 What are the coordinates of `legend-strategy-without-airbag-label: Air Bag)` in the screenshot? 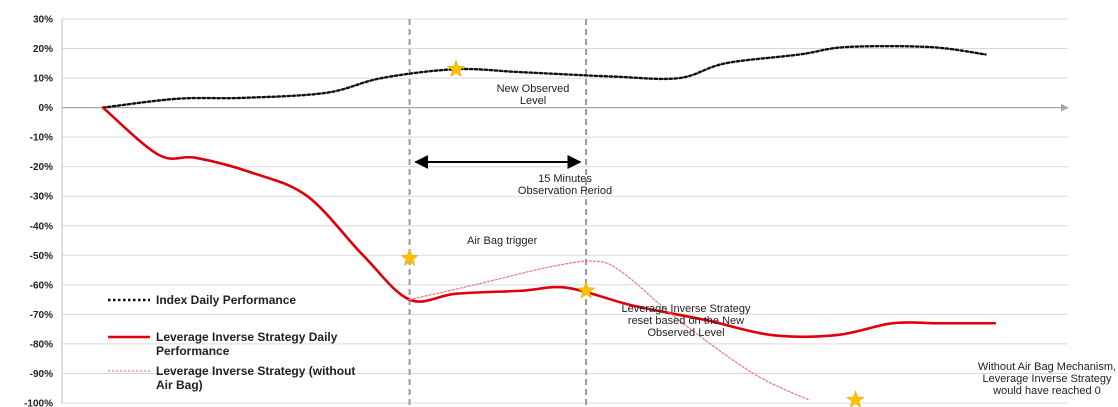 It's located at (179, 385).